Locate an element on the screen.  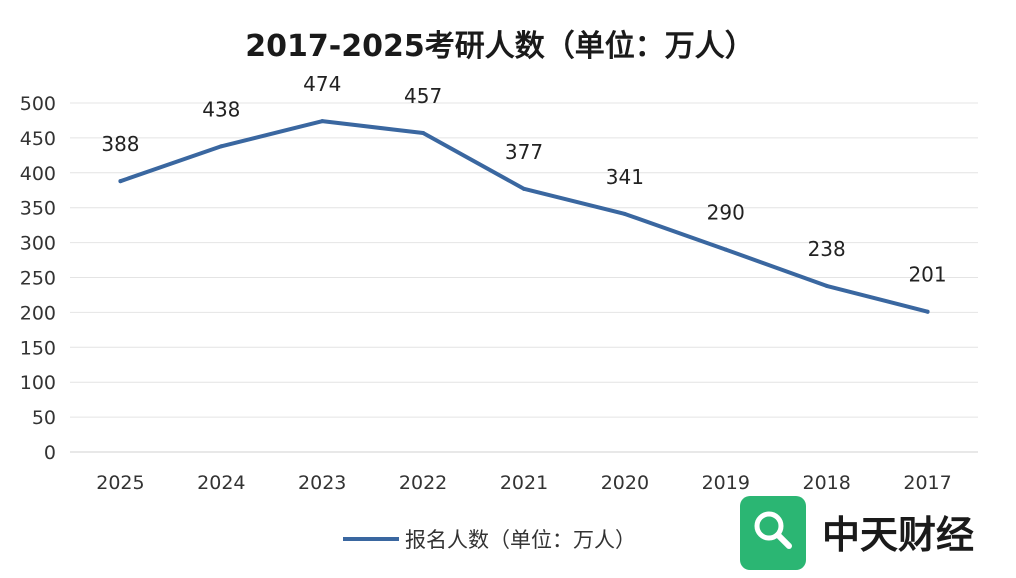
x-tick-label: 2018 is located at coordinates (826, 483).